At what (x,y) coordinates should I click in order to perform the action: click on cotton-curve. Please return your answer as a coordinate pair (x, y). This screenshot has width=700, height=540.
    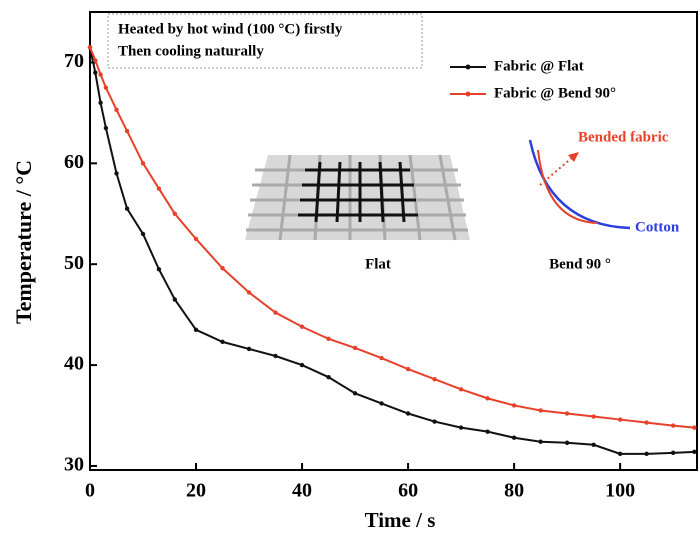
    Looking at the image, I should click on (579, 184).